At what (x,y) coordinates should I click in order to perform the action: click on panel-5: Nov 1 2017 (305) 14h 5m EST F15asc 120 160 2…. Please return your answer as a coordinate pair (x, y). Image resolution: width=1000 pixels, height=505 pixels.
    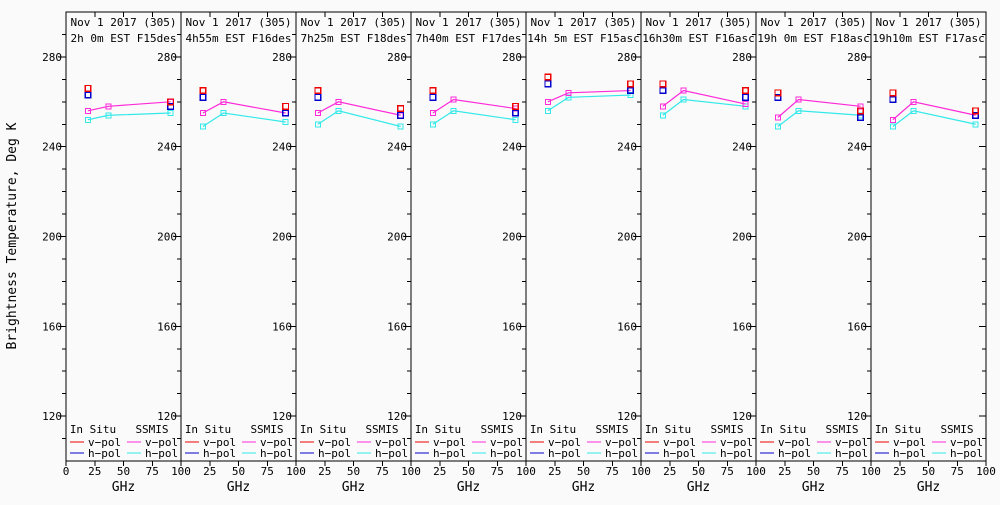
    Looking at the image, I should click on (576, 253).